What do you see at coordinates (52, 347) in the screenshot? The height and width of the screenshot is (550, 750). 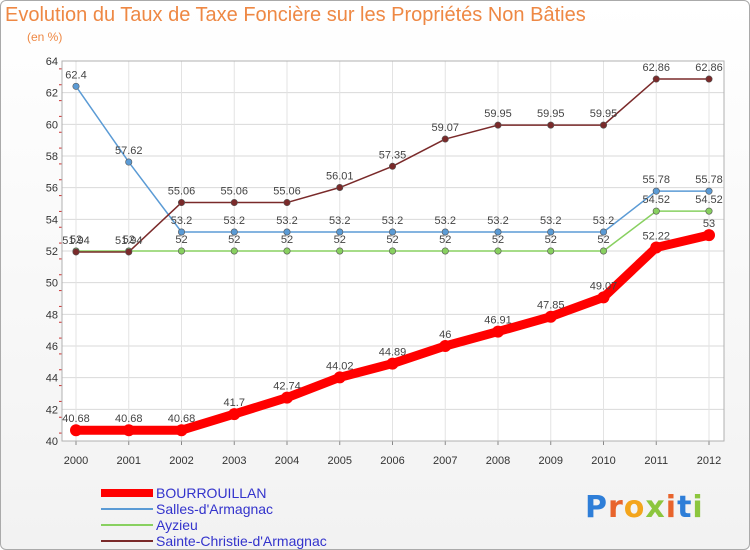 I see `y-tick-label: 46` at bounding box center [52, 347].